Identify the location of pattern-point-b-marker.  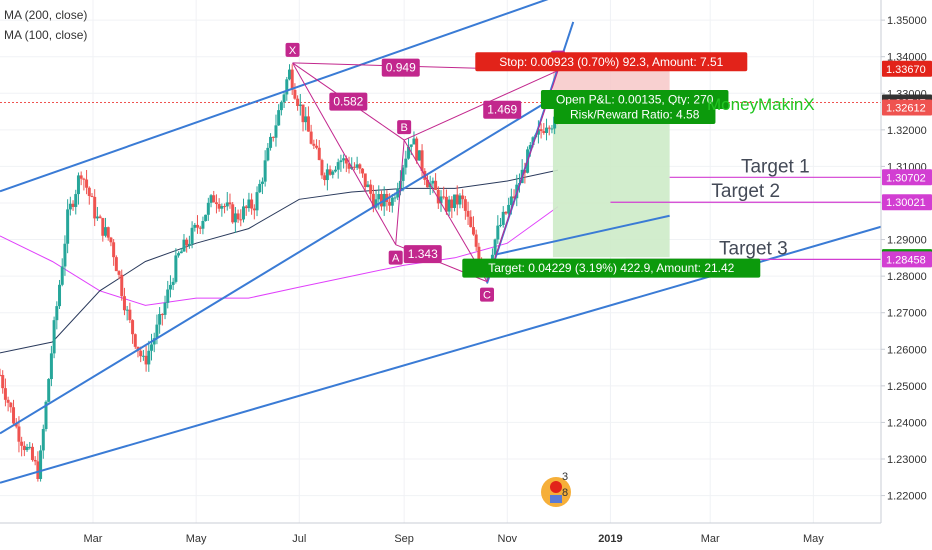
(404, 127).